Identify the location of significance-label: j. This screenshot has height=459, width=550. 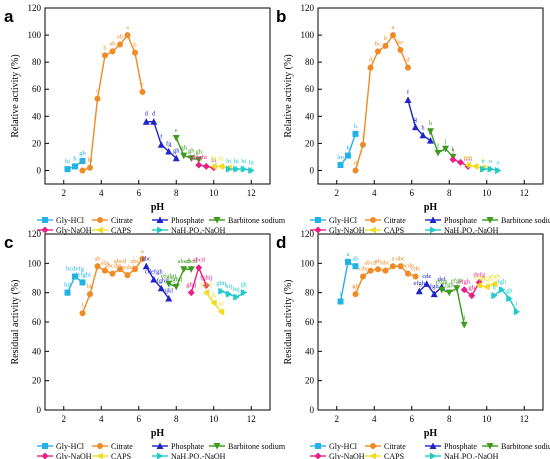
(445, 141).